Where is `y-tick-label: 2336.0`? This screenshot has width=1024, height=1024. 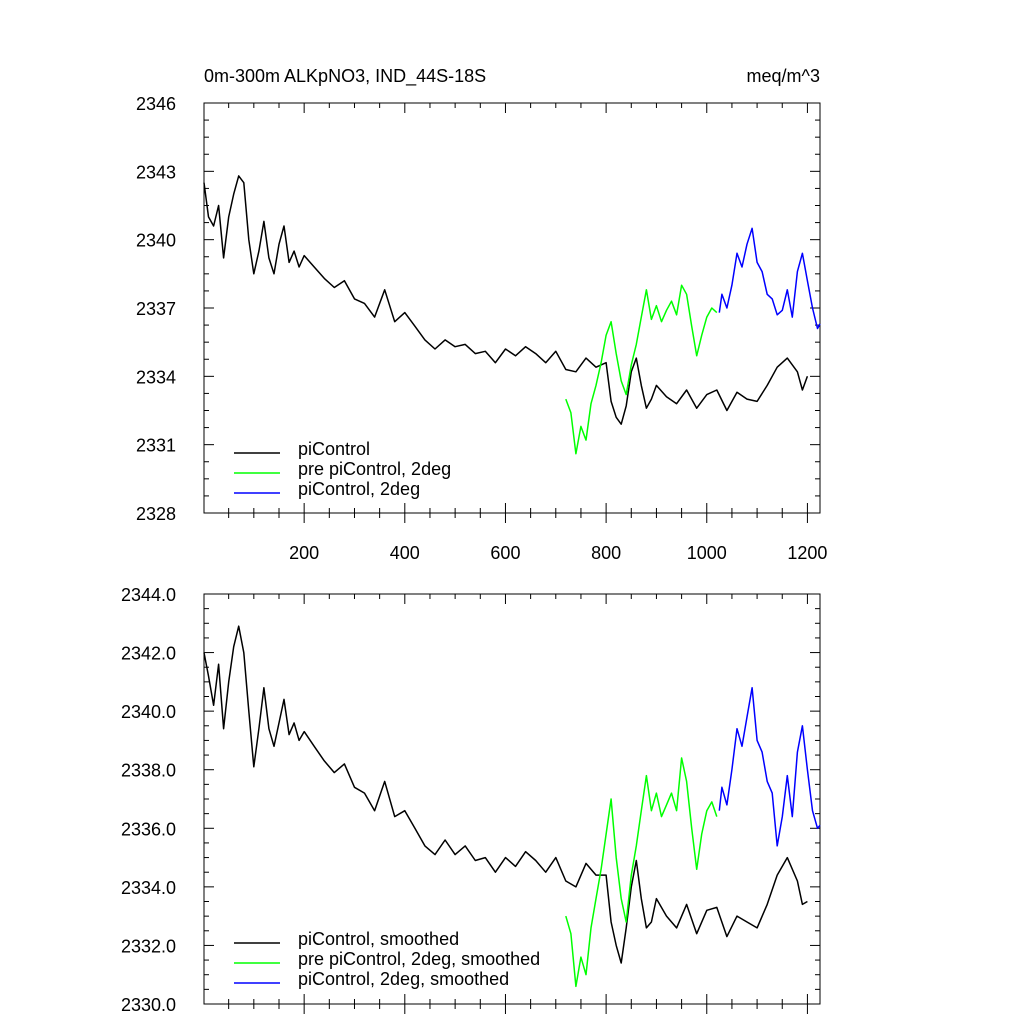 y-tick-label: 2336.0 is located at coordinates (148, 829).